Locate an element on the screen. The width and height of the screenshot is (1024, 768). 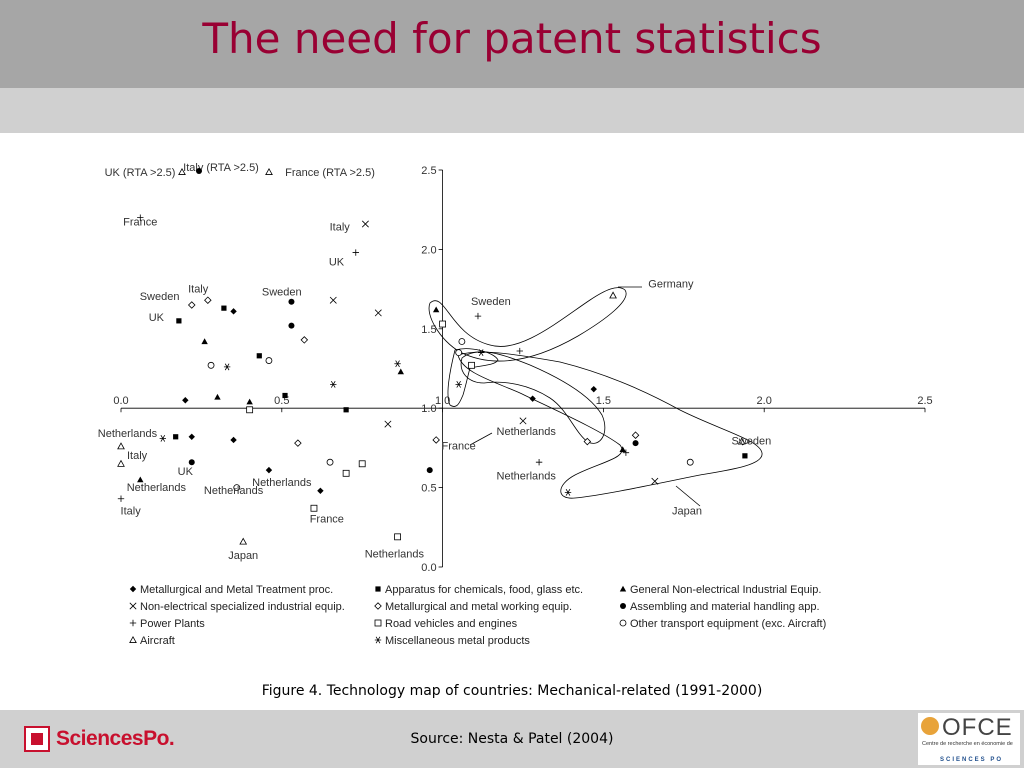
x-tick-label: 0.5 is located at coordinates (281, 401).